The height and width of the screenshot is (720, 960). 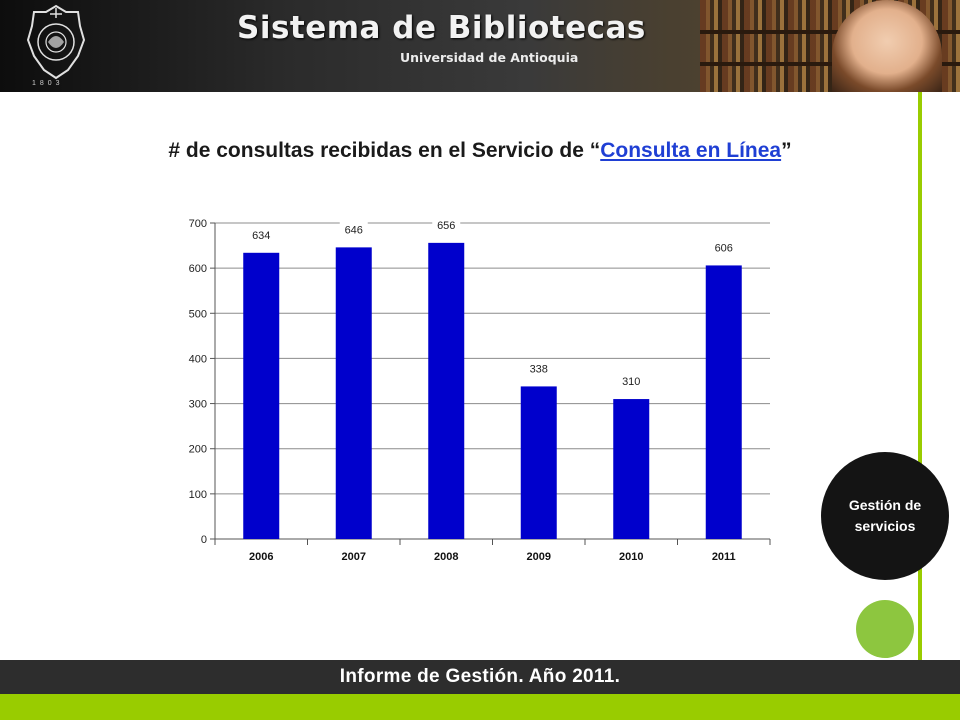 I want to click on data-label-2011: 606, so click(x=724, y=248).